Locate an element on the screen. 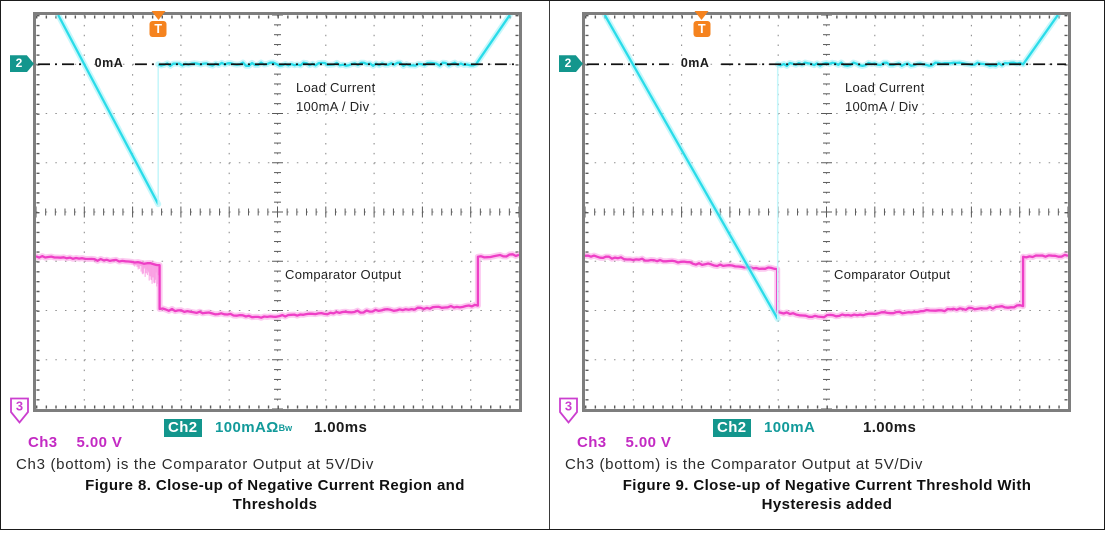 This screenshot has width=1107, height=538. figure-caption-line2: Hysteresis added is located at coordinates (827, 504).